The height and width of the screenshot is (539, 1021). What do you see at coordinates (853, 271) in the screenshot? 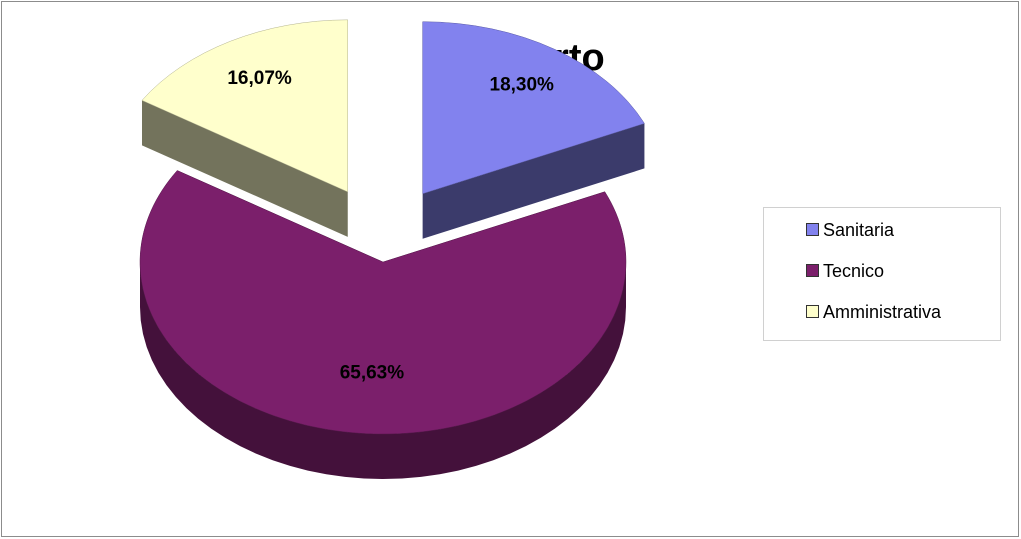
I see `legend-label: Tecnico` at bounding box center [853, 271].